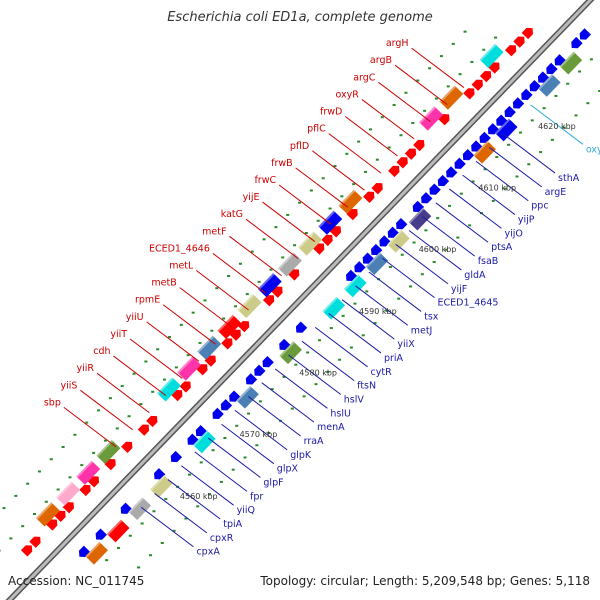  Describe the element at coordinates (251, 197) in the screenshot. I see `gene-label: yijE` at that location.